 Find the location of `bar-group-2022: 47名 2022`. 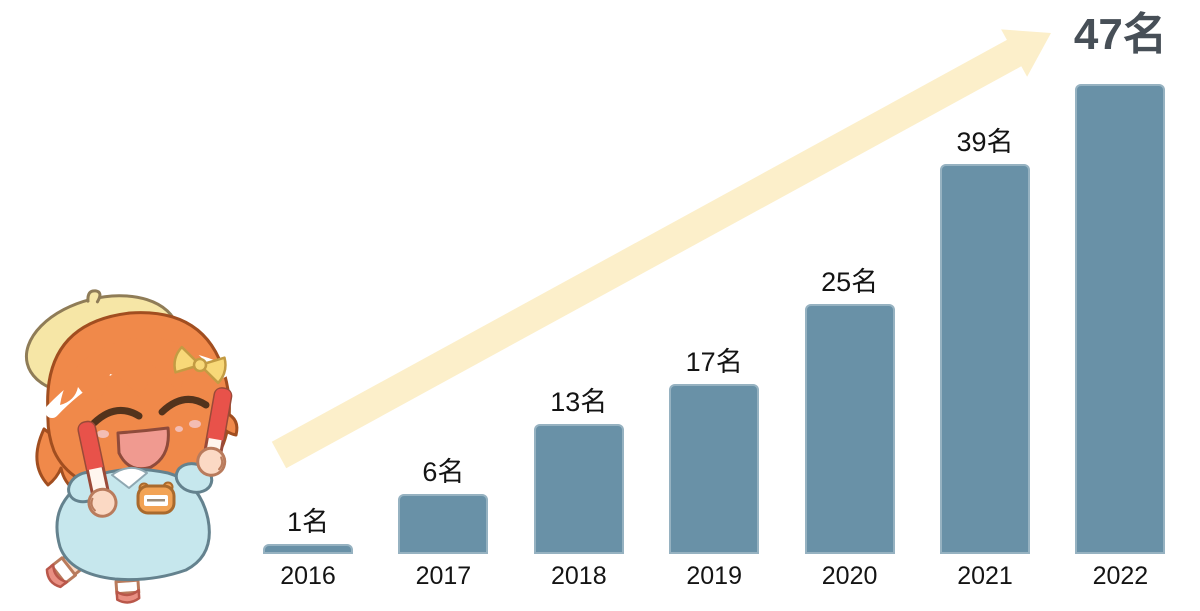

bar-group-2022: 47名 2022 is located at coordinates (1120, 305).